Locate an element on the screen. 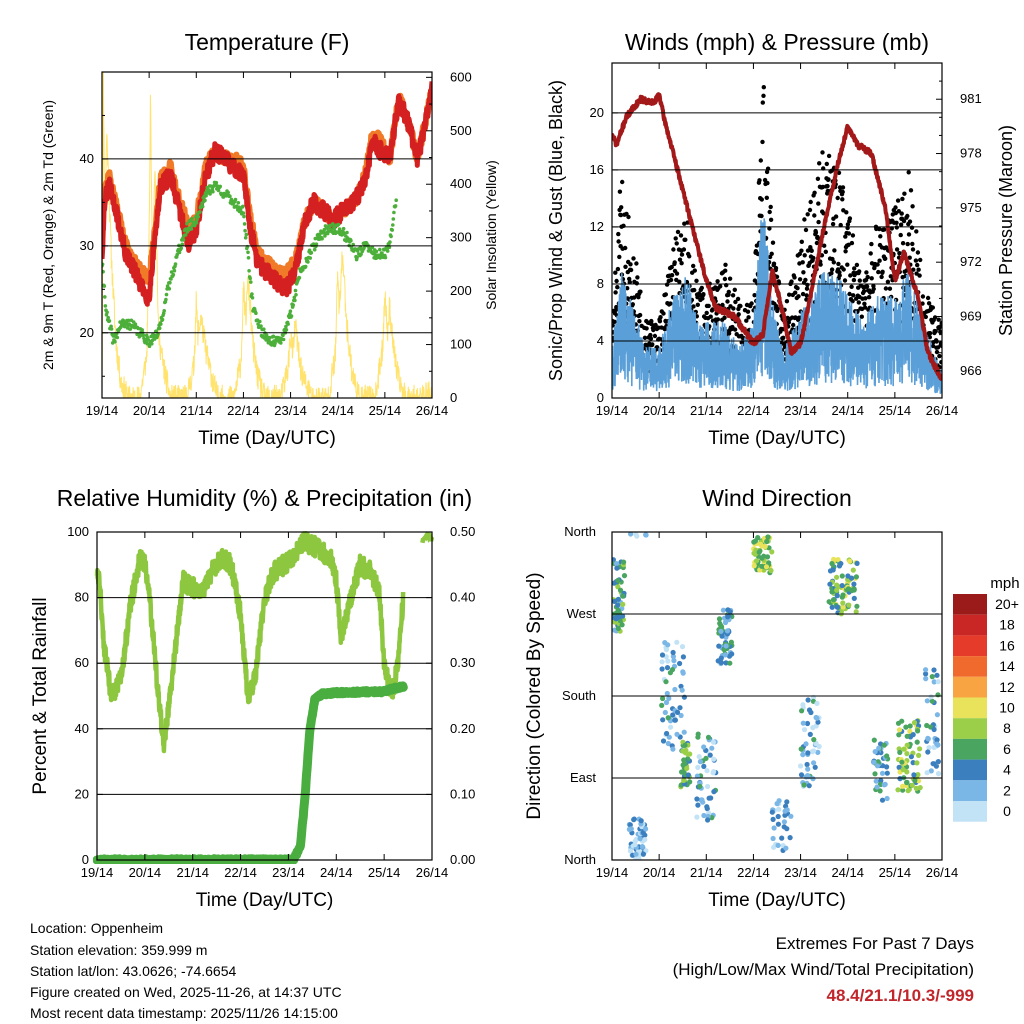  y-tick-label: 80 is located at coordinates (82, 597).